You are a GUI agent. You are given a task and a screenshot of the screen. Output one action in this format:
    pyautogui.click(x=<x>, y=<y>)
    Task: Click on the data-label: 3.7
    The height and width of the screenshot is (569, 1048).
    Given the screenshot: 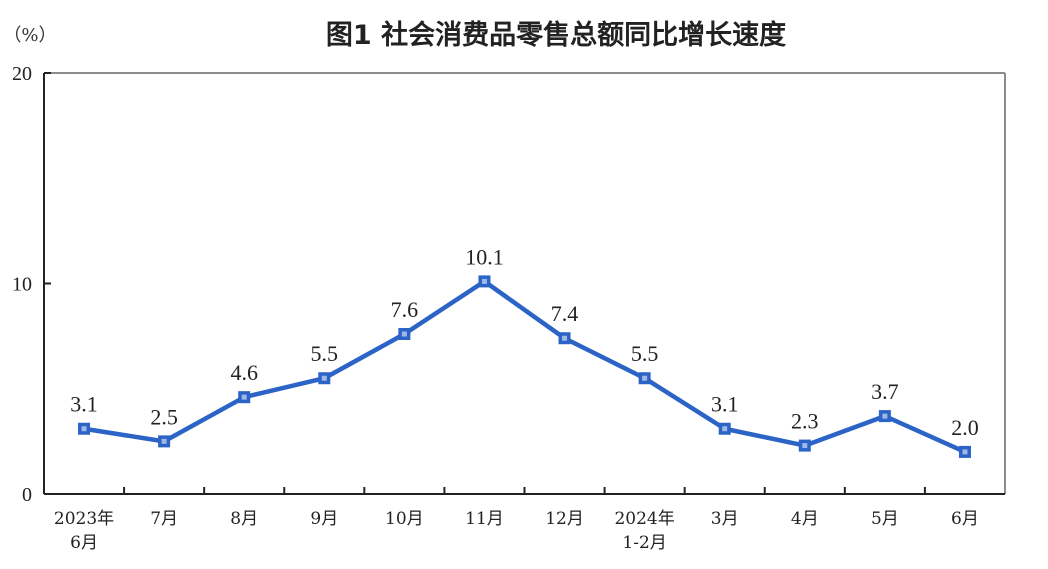 What is the action you would take?
    pyautogui.click(x=885, y=391)
    